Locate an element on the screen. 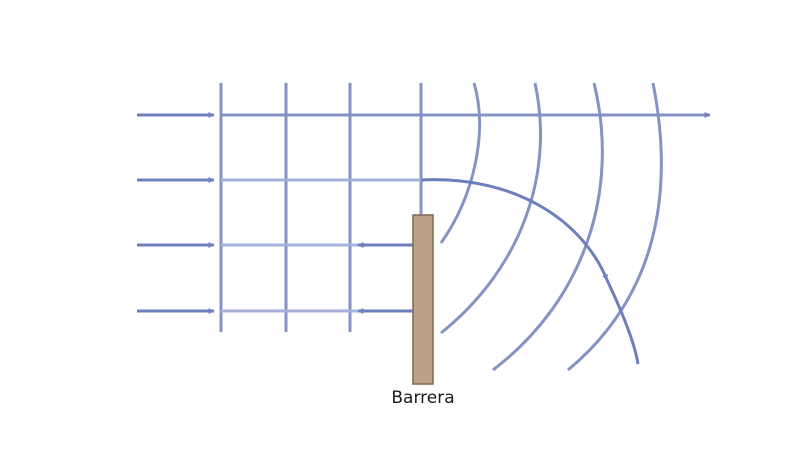 This screenshot has height=458, width=800. diffracted-ray-tail is located at coordinates (622, 322).